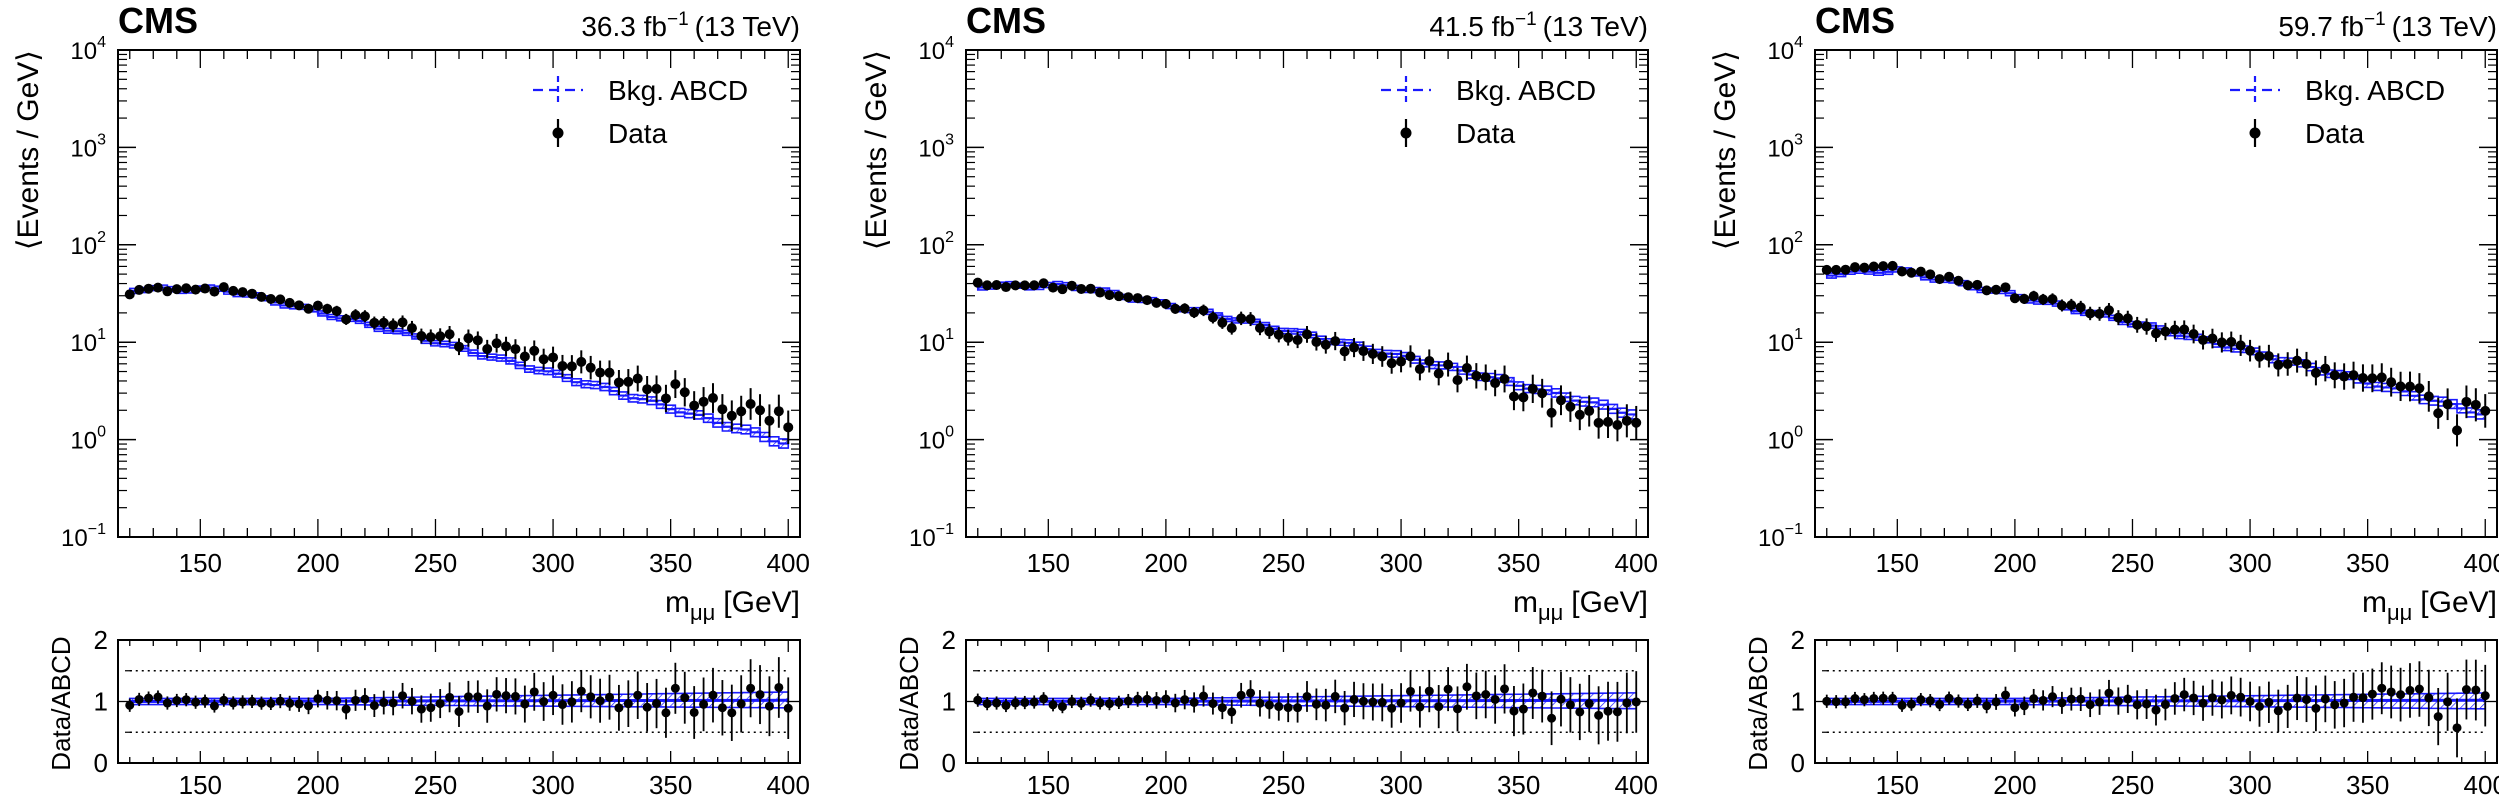  Describe the element at coordinates (88, 244) in the screenshot. I see `y-tick-label: 10²` at that location.